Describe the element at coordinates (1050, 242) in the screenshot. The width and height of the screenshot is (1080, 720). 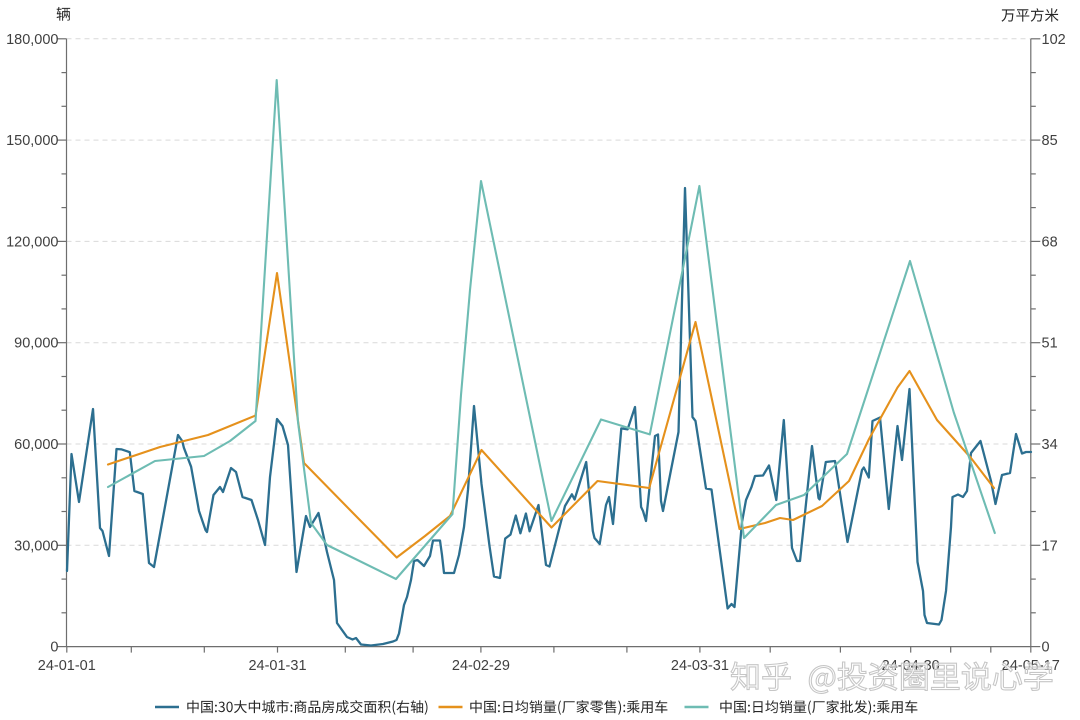
I see `svg-text: 68` at that location.